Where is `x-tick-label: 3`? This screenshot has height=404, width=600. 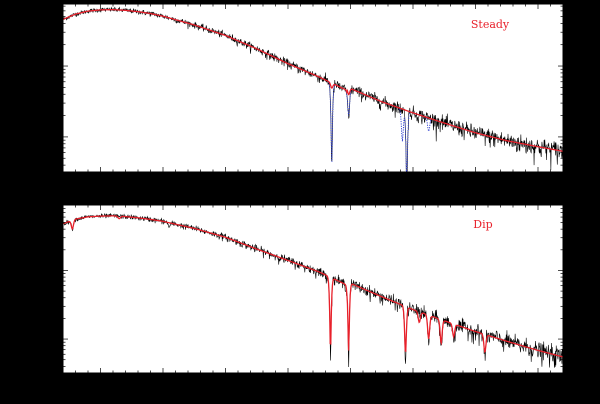
x-tick-label: 3 is located at coordinates (100, 381).